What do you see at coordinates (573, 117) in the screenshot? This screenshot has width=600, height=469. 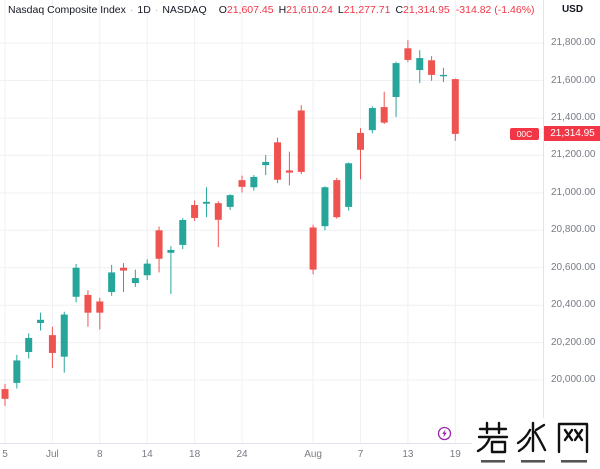 I see `price-axis-label: 21,400.00` at bounding box center [573, 117].